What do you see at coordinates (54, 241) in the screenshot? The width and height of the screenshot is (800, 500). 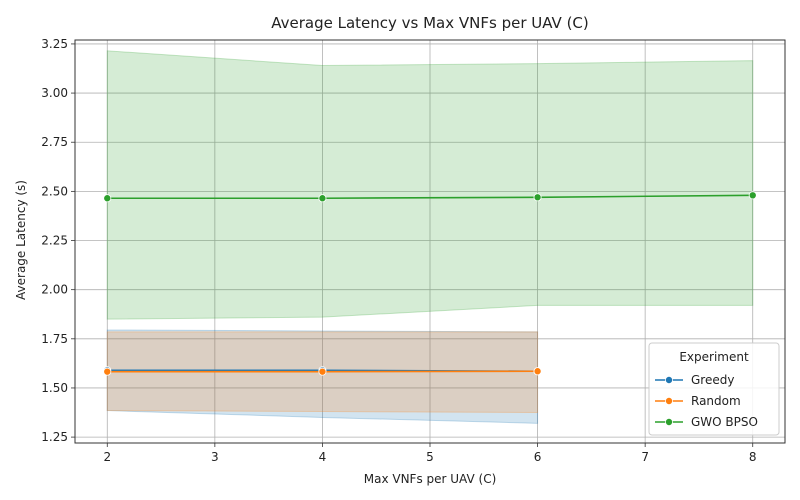 I see `y-tick-label: 2.25` at bounding box center [54, 241].